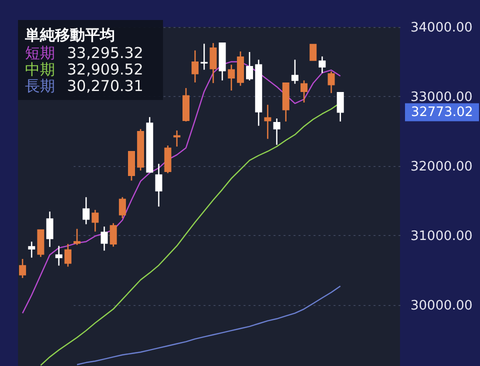 The image size is (480, 366). Describe the element at coordinates (441, 97) in the screenshot. I see `y-tick-label: 33000.00` at that location.